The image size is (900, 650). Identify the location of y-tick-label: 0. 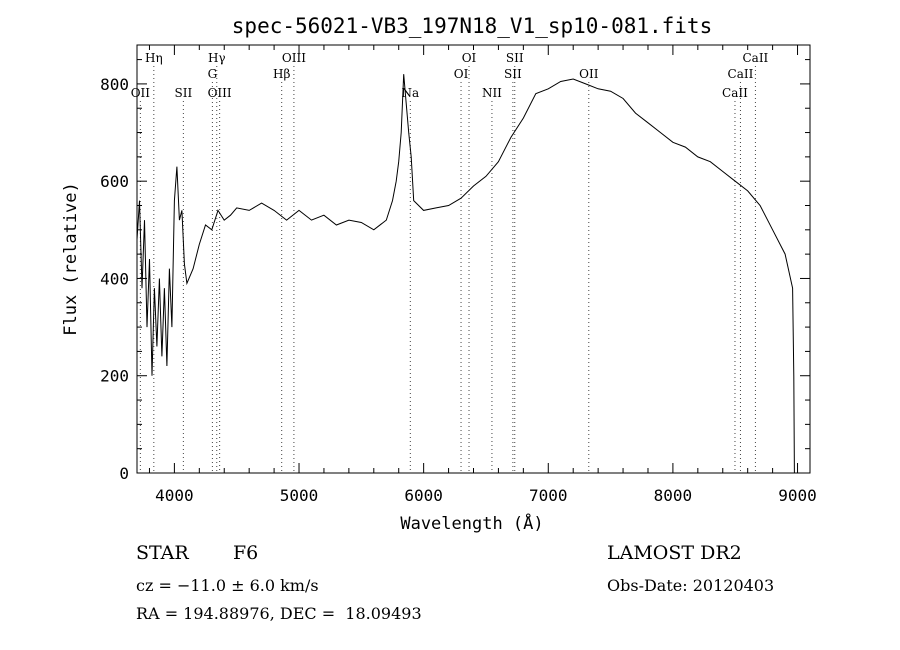
(124, 473).